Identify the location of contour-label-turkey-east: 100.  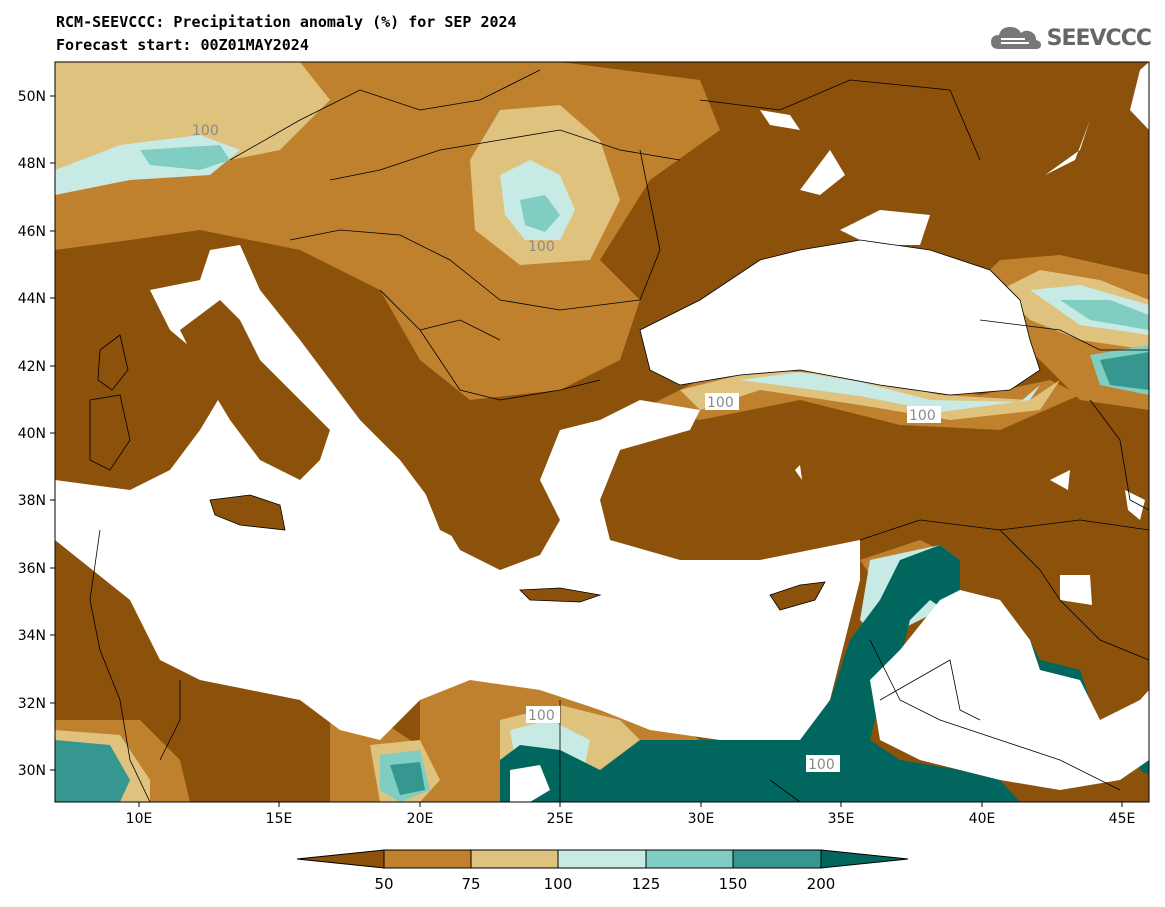
(922, 416).